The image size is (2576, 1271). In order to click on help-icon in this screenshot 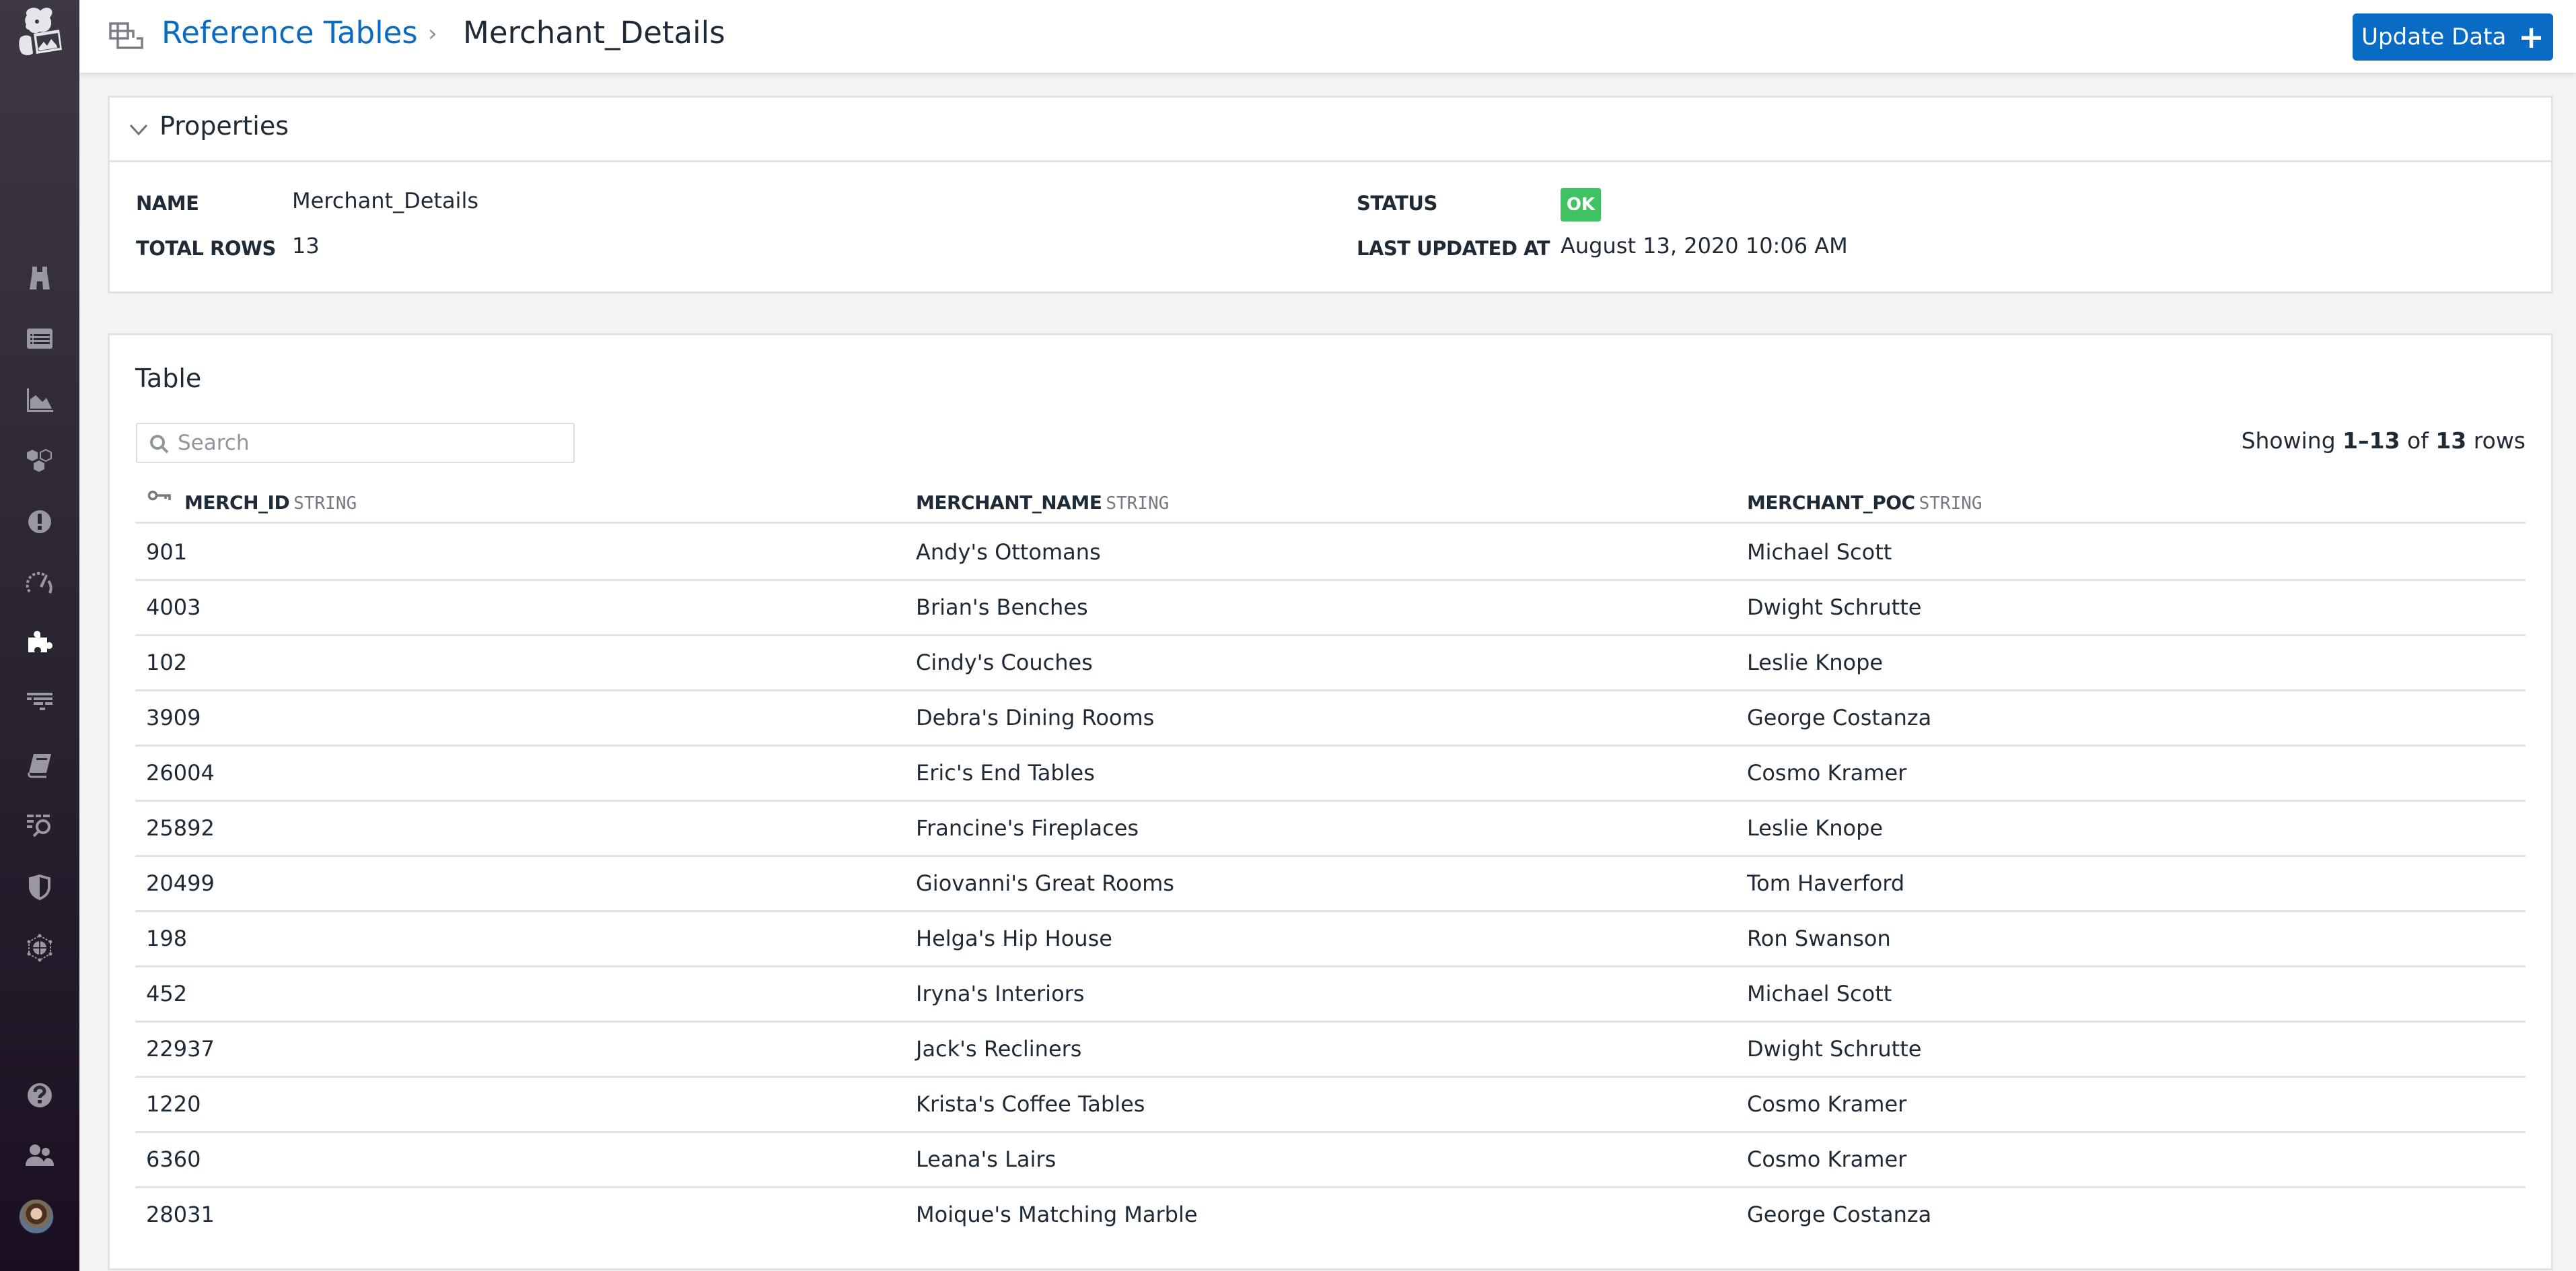, I will do `click(40, 1095)`.